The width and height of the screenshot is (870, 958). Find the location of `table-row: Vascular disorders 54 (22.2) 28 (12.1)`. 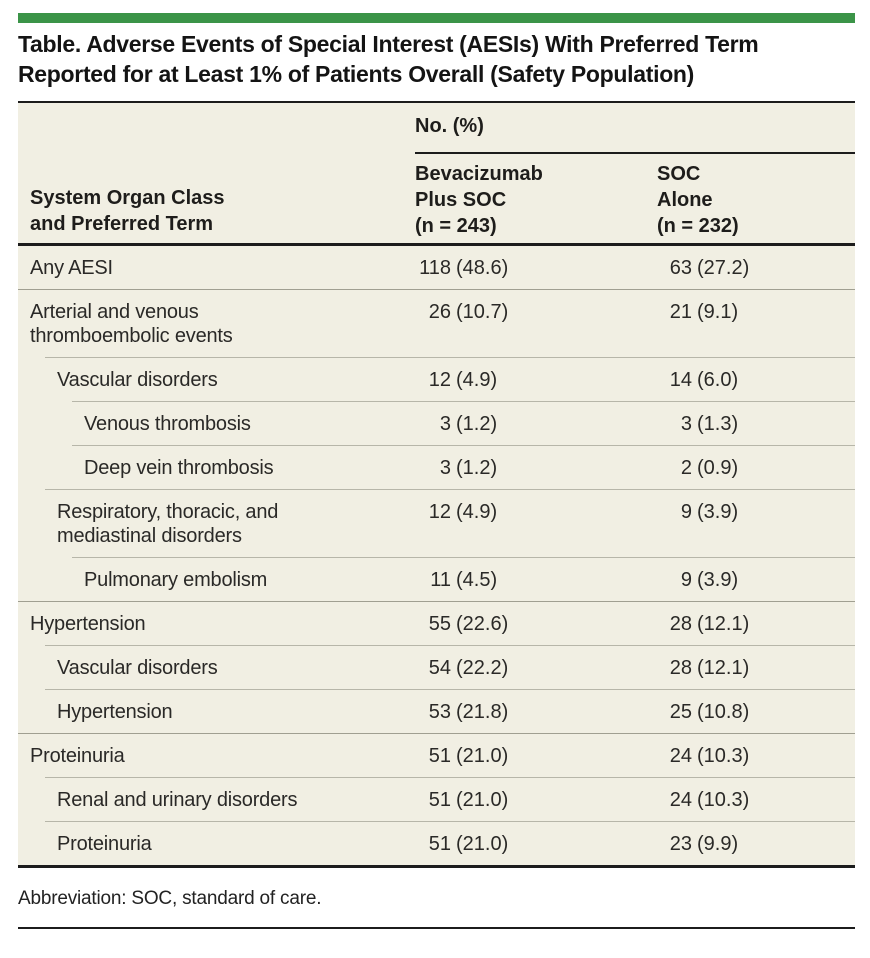

table-row: Vascular disorders 54 (22.2) 28 (12.1) is located at coordinates (436, 667).